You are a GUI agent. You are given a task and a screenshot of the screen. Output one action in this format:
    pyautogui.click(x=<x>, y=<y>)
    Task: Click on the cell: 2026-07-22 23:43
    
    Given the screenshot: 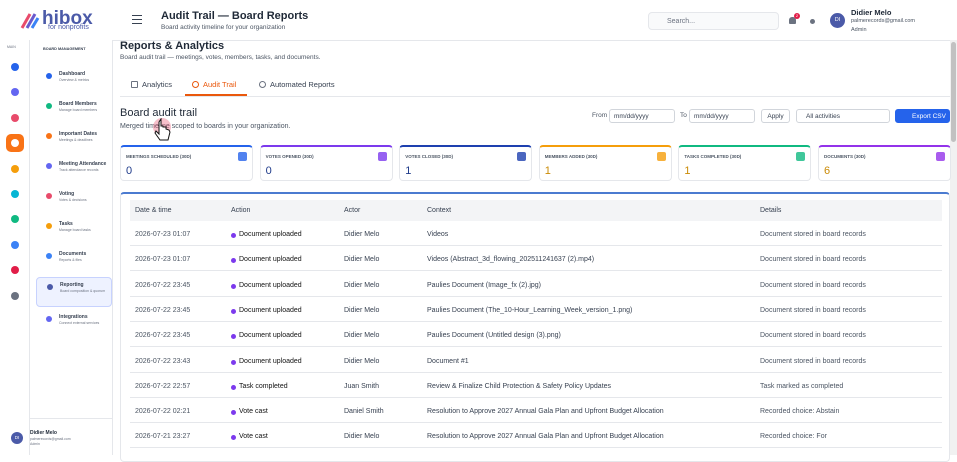 What is the action you would take?
    pyautogui.click(x=163, y=361)
    